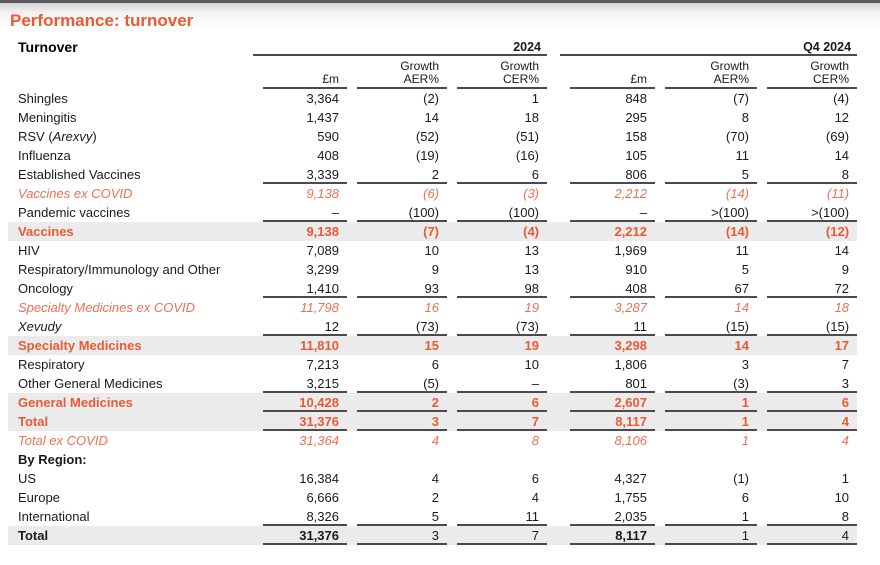 This screenshot has width=880, height=565. I want to click on cell-value: 2,607, so click(608, 402).